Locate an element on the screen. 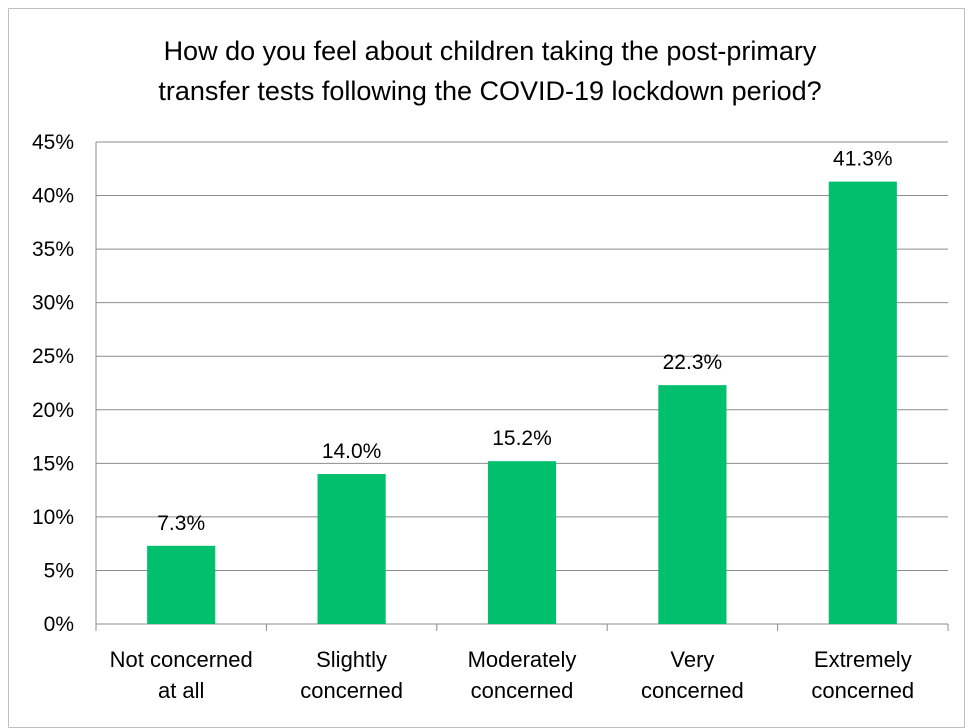  y-tick-label: 35% is located at coordinates (53, 249).